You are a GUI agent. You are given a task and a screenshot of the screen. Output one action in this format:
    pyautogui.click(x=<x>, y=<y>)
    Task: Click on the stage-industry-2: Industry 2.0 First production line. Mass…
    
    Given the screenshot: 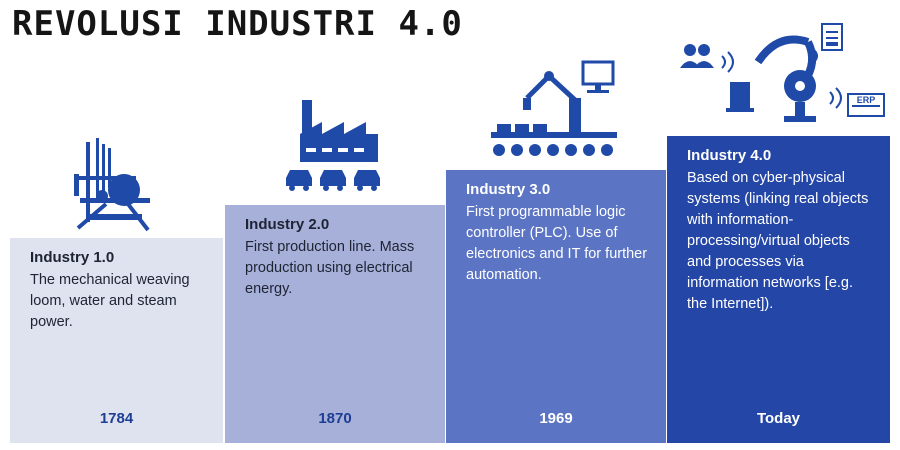 What is the action you would take?
    pyautogui.click(x=335, y=324)
    